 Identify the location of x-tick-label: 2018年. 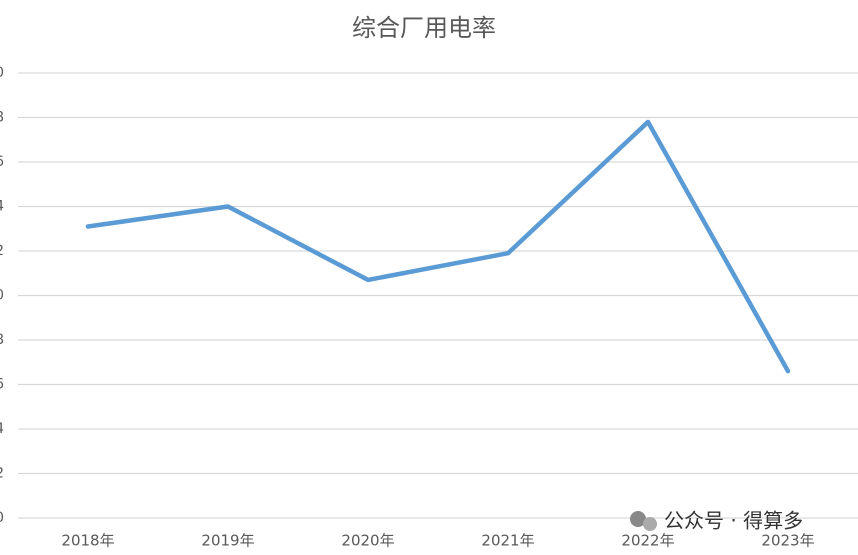
(87, 541).